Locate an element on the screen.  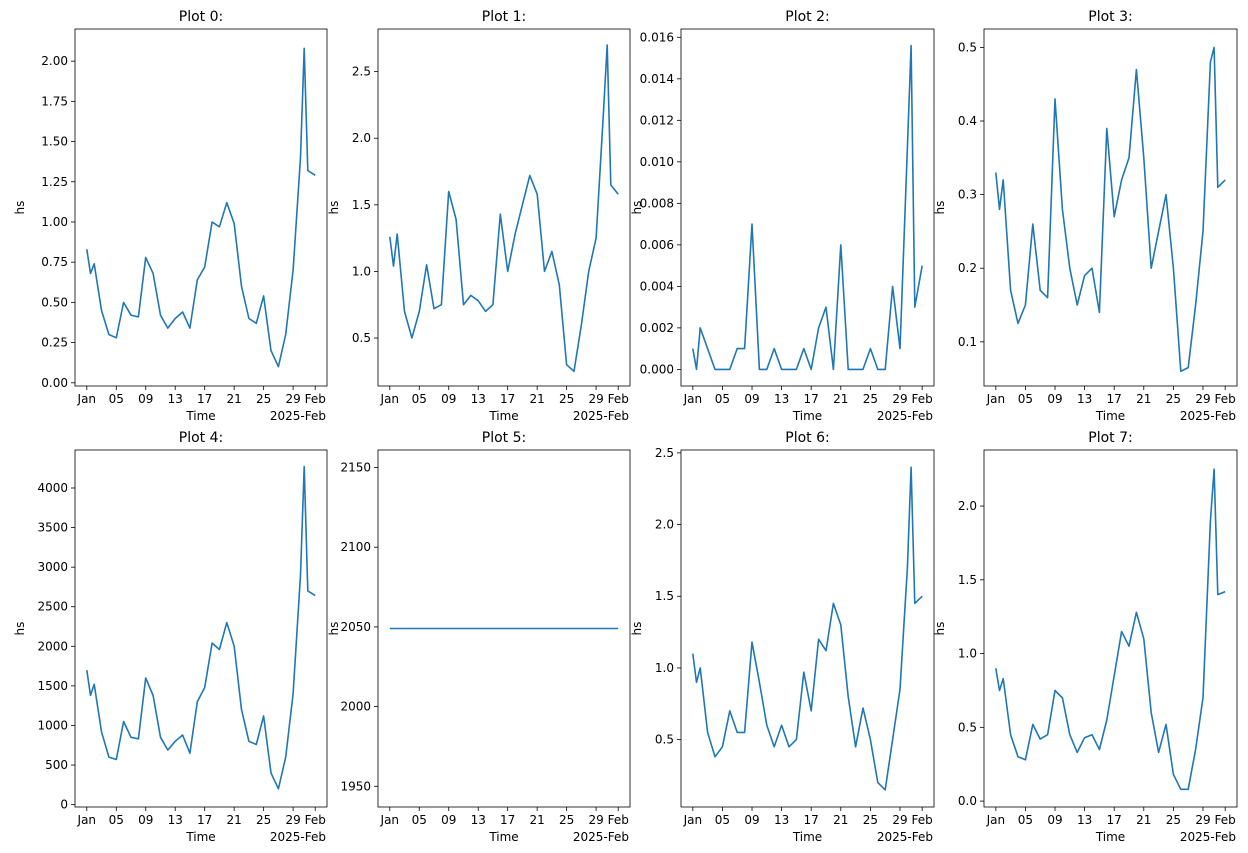
y-tick-label: 0.000 is located at coordinates (657, 369).